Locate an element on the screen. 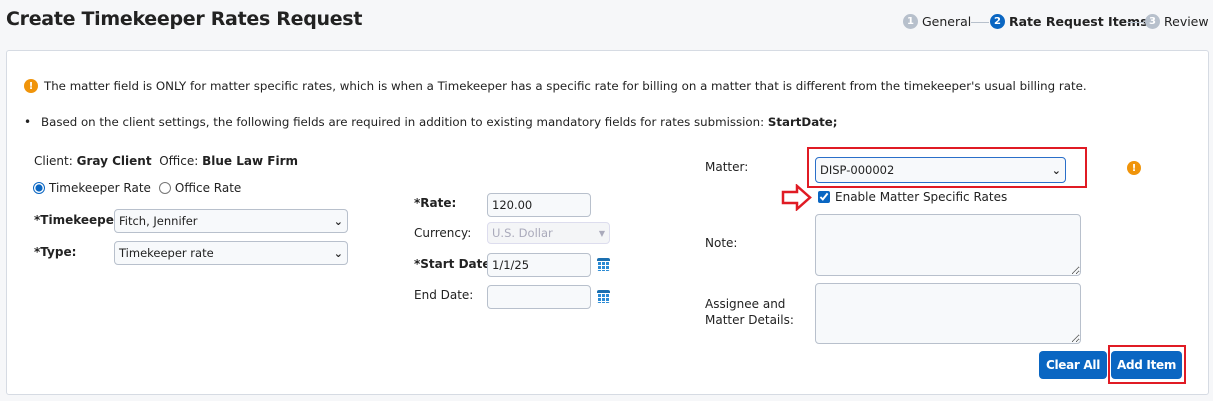  step-number: 3 is located at coordinates (1152, 21).